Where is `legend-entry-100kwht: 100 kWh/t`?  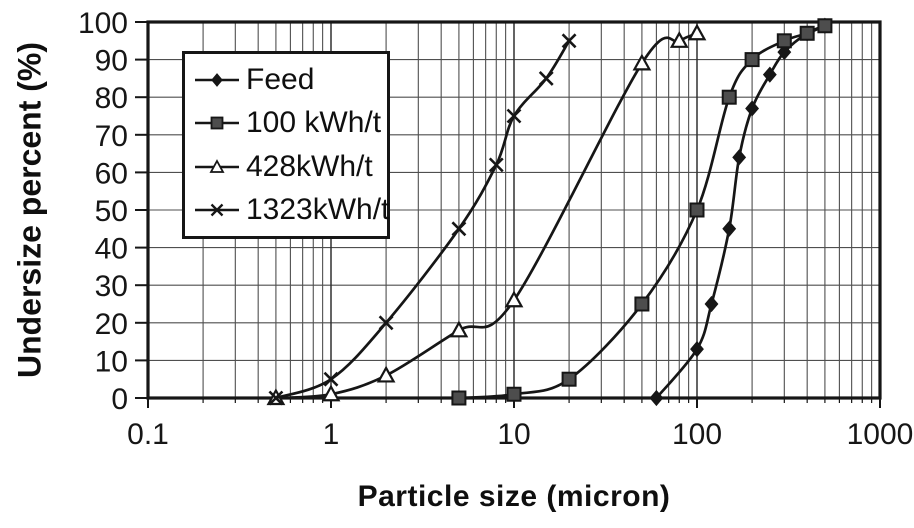 legend-entry-100kwht: 100 kWh/t is located at coordinates (289, 123).